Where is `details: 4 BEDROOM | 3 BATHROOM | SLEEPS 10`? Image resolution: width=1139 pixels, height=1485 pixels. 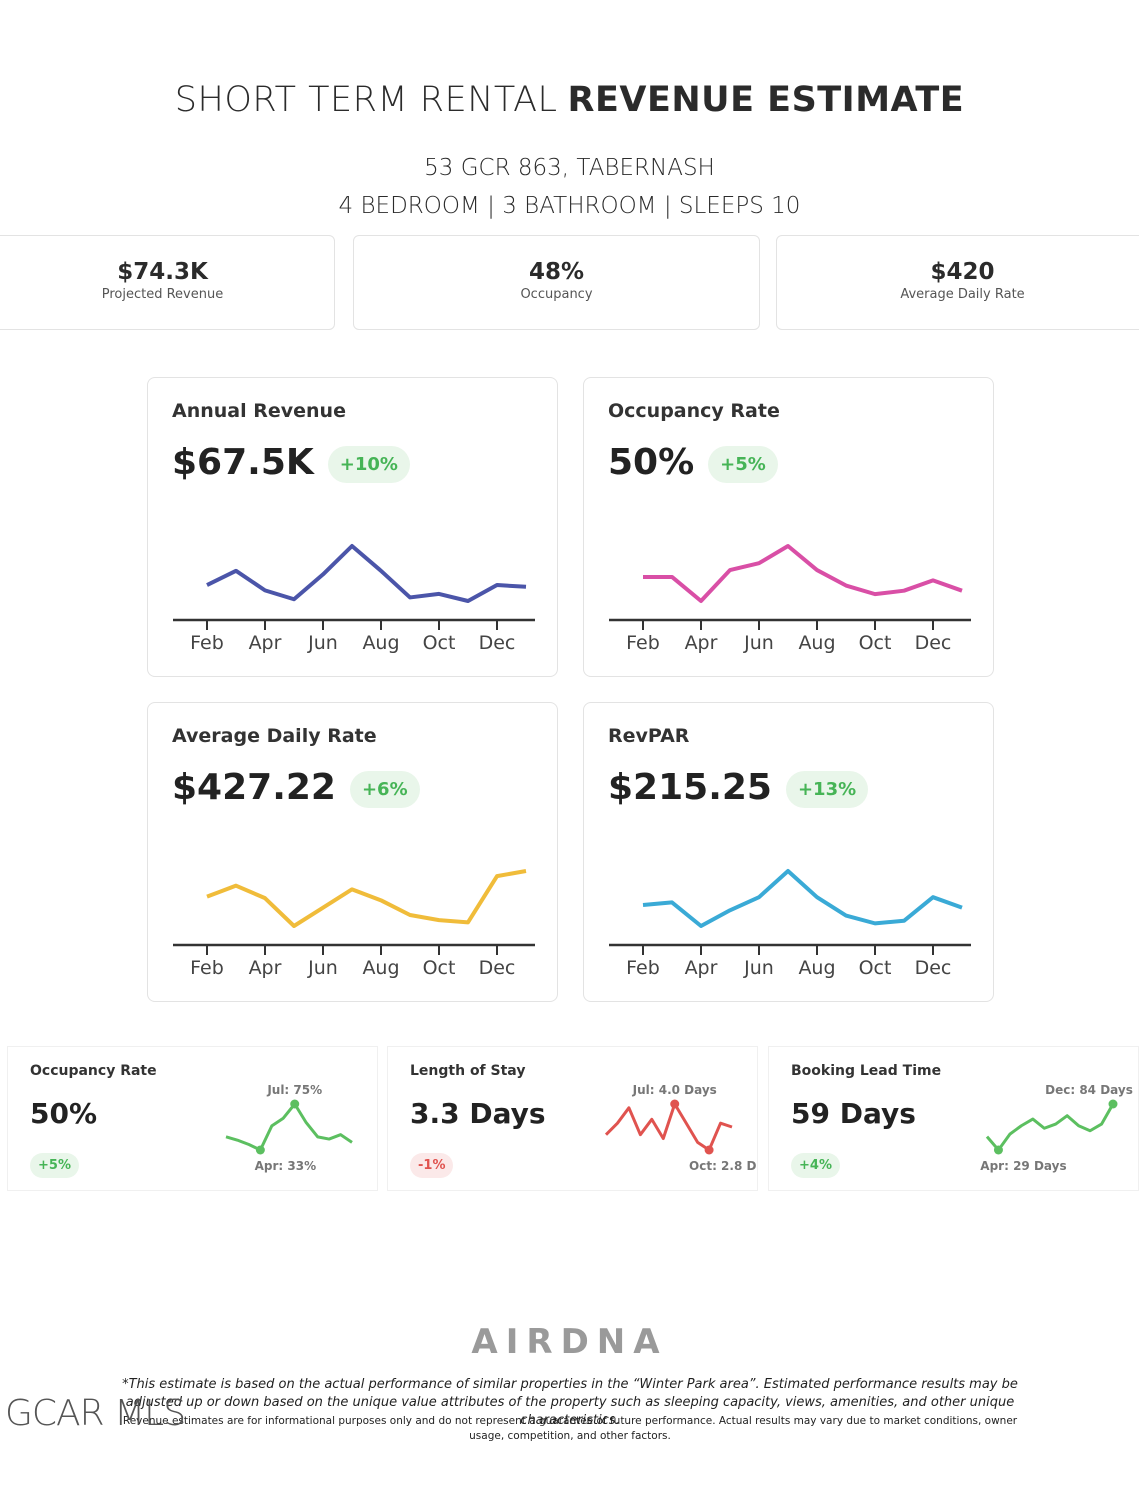
details: 4 BEDROOM | 3 BATHROOM | SLEEPS 10 is located at coordinates (569, 206).